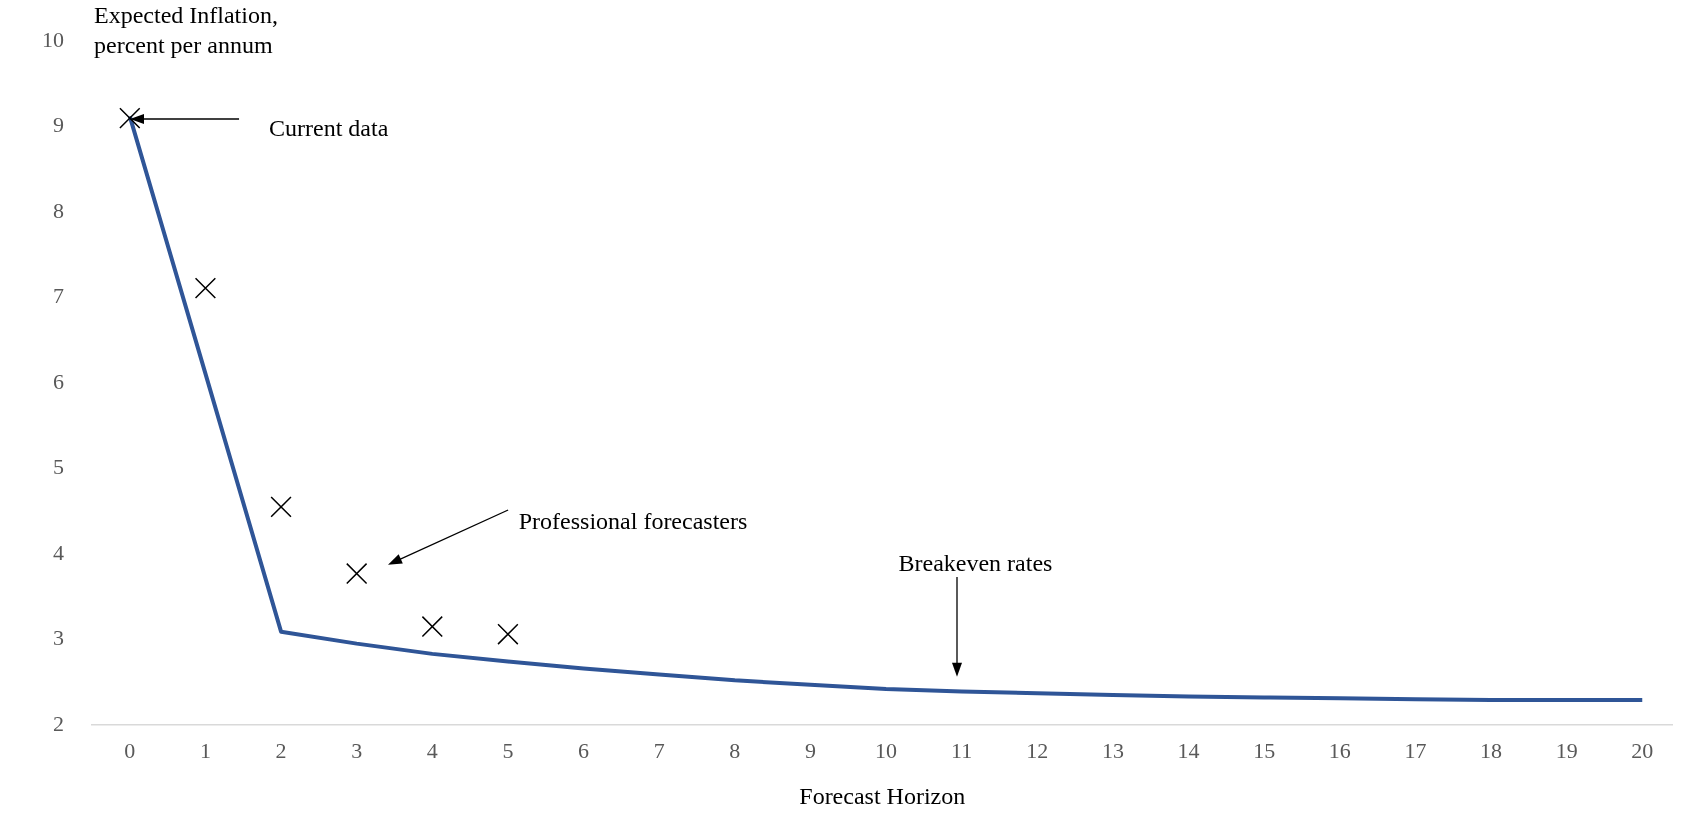 This screenshot has width=1688, height=824. Describe the element at coordinates (58, 552) in the screenshot. I see `y-tick-label: 4` at that location.